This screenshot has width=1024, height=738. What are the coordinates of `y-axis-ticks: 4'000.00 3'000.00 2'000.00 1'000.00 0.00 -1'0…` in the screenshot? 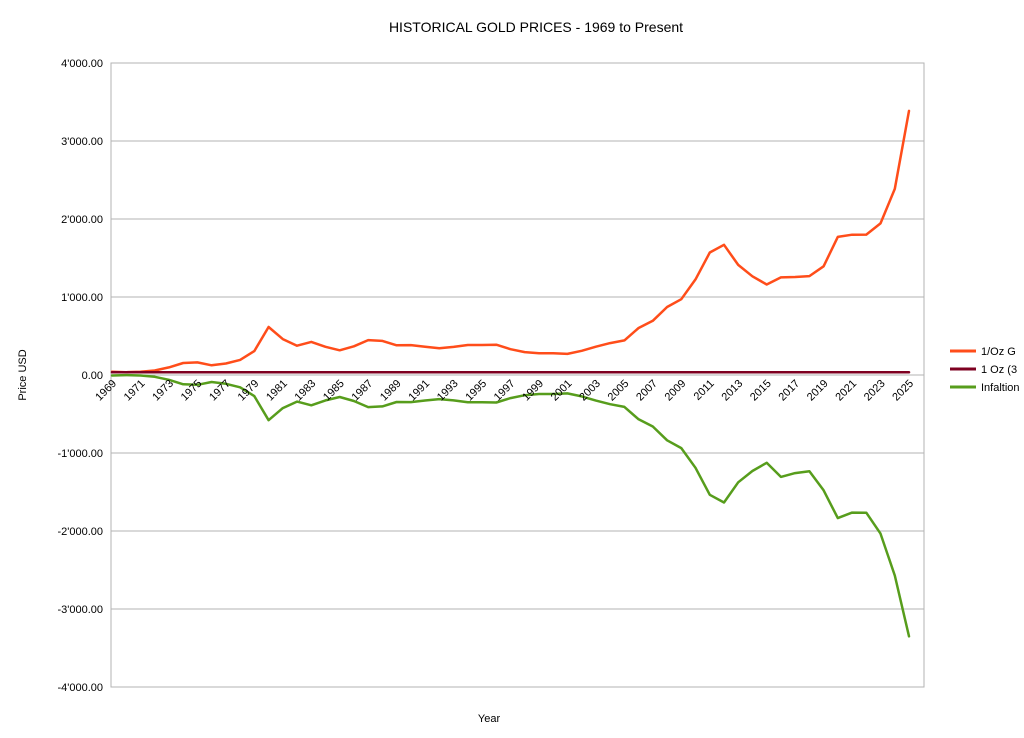 It's located at (80, 376).